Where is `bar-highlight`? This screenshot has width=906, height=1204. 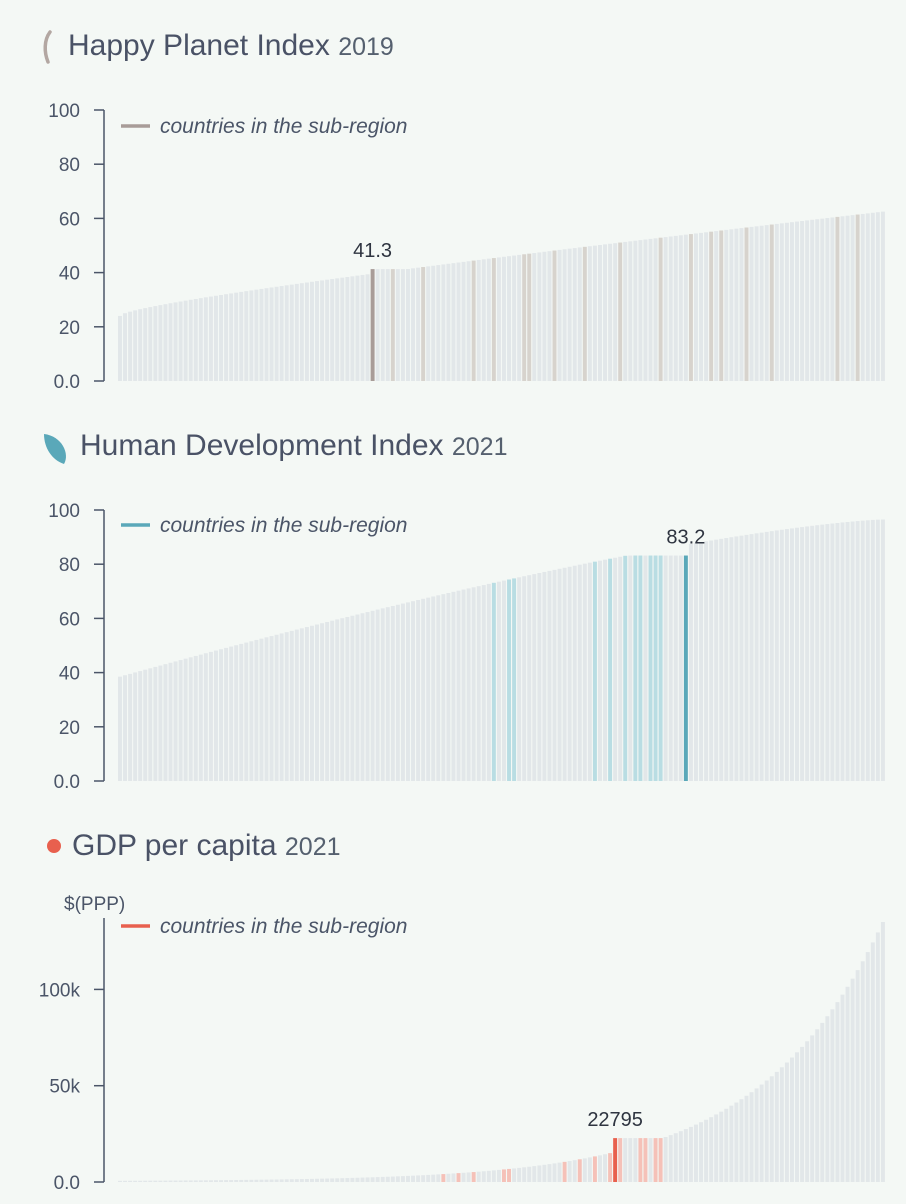
bar-highlight is located at coordinates (685, 668).